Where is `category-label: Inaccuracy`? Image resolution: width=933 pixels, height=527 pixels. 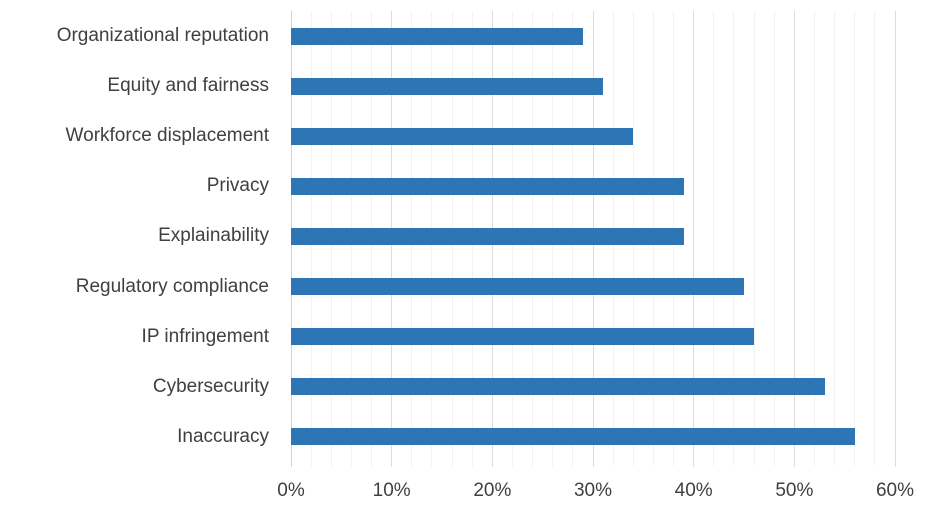
category-label: Inaccuracy is located at coordinates (223, 436).